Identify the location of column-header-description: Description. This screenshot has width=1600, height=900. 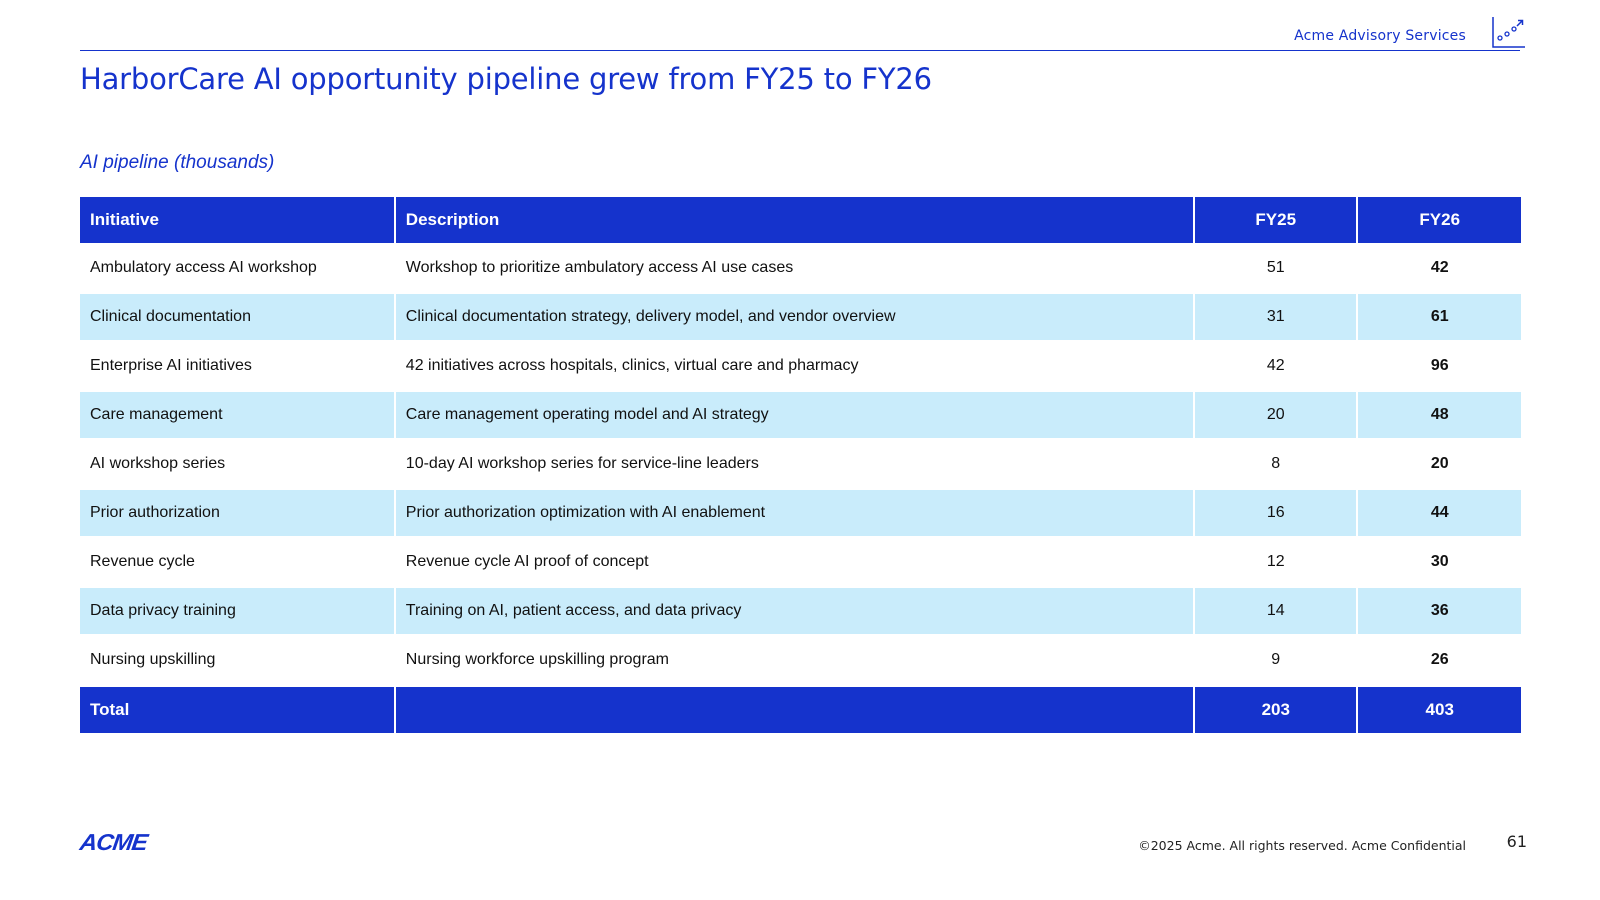
(794, 220).